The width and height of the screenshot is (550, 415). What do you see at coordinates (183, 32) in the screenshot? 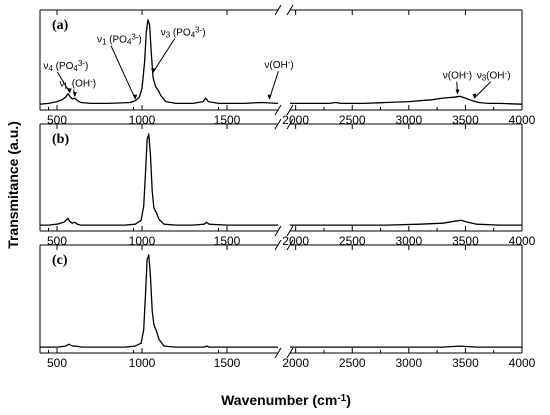
I see `annotation-nu3: ν3 (PO43-)` at bounding box center [183, 32].